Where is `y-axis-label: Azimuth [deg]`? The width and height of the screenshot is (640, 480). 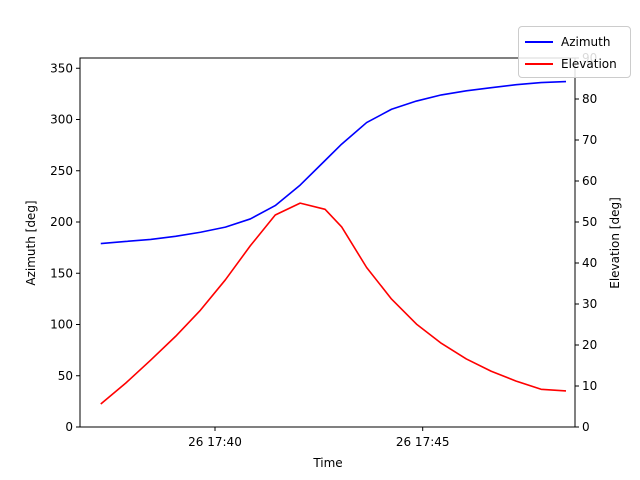 y-axis-label: Azimuth [deg] is located at coordinates (31, 242).